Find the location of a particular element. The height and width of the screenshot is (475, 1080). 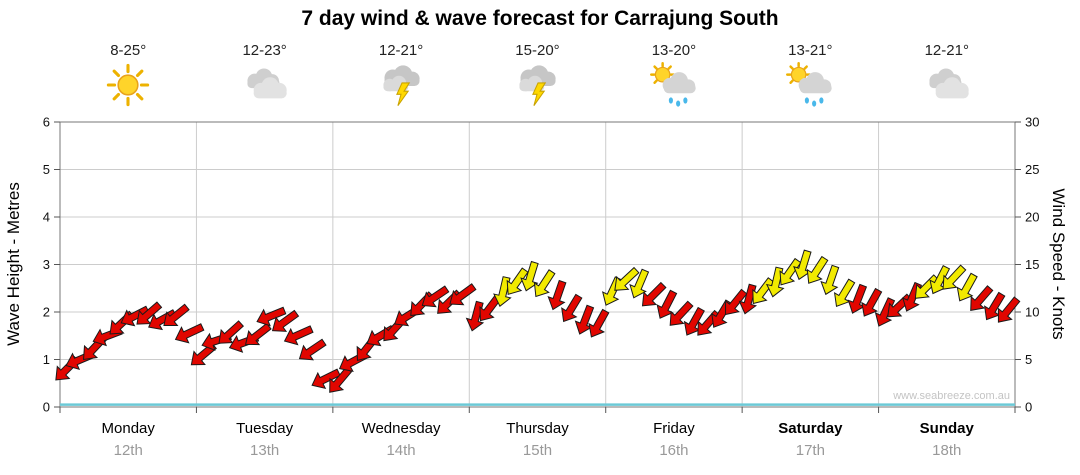

axis-tick-label: 5 is located at coordinates (46, 169).